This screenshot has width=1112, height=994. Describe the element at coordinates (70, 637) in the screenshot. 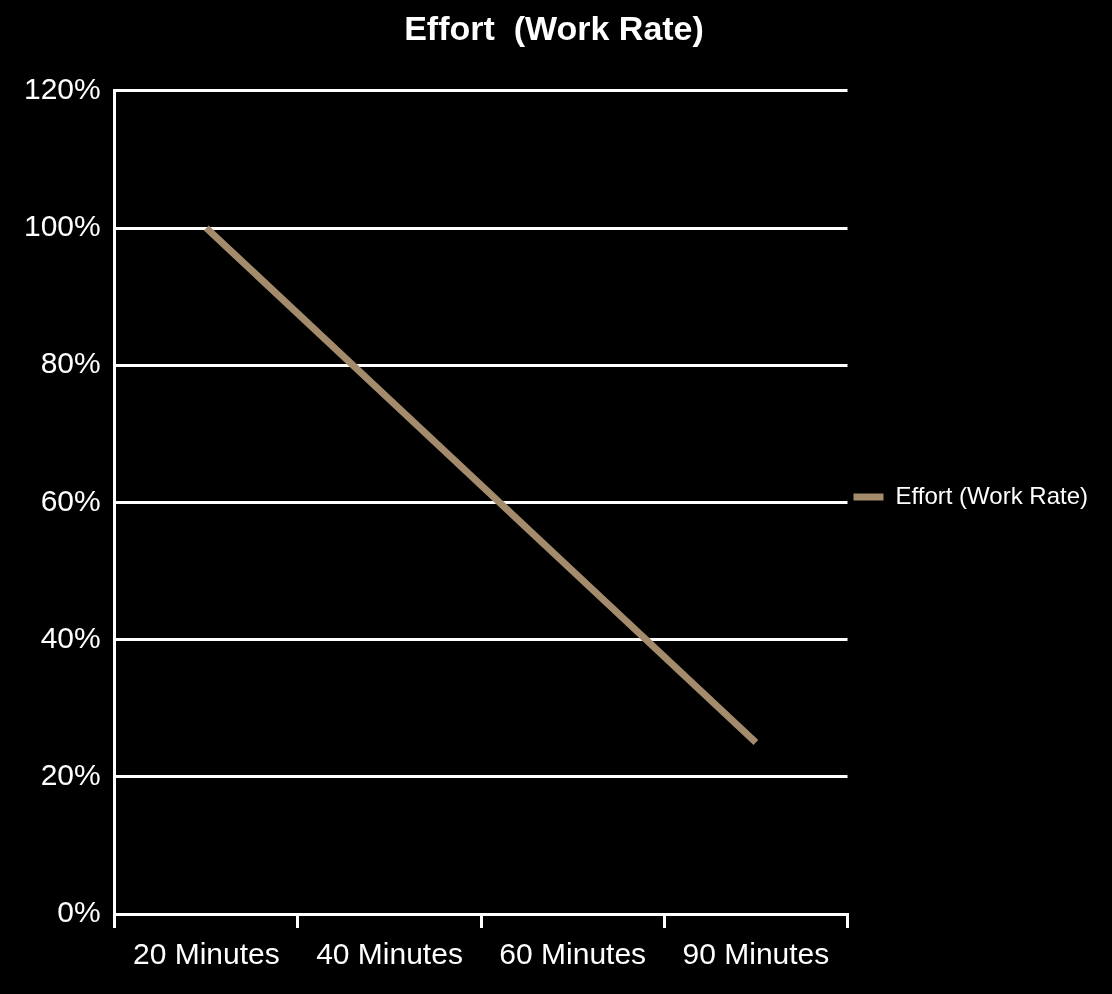

I see `y-tick-label: 40%` at that location.